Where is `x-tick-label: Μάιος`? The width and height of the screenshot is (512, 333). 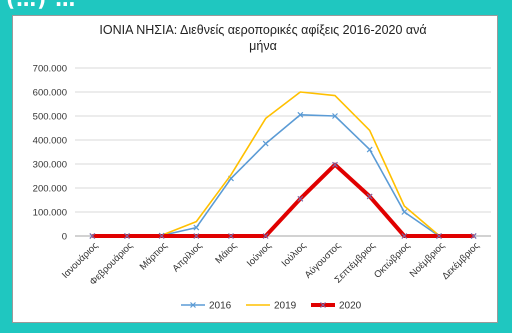
x-tick-label: Μάιος is located at coordinates (226, 253).